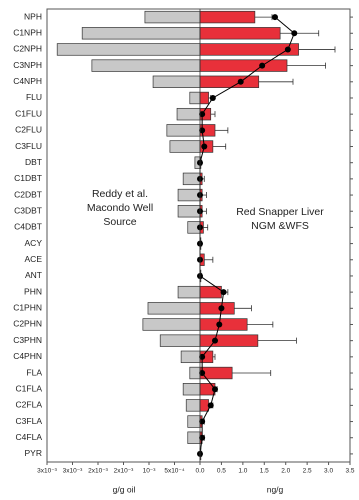 This screenshot has width=359, height=500. I want to click on category-label: C4DBT, so click(28, 227).